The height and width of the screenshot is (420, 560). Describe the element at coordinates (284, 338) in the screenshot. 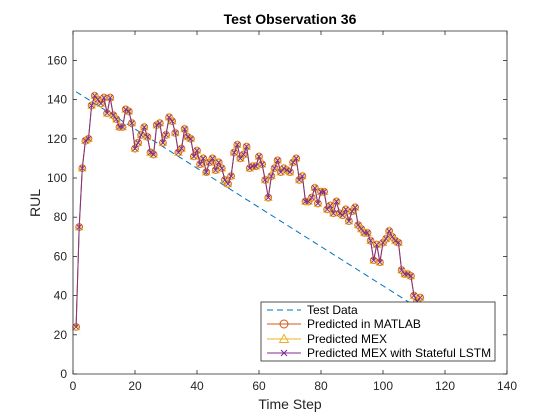

I see `legend-marker-triangle` at that location.